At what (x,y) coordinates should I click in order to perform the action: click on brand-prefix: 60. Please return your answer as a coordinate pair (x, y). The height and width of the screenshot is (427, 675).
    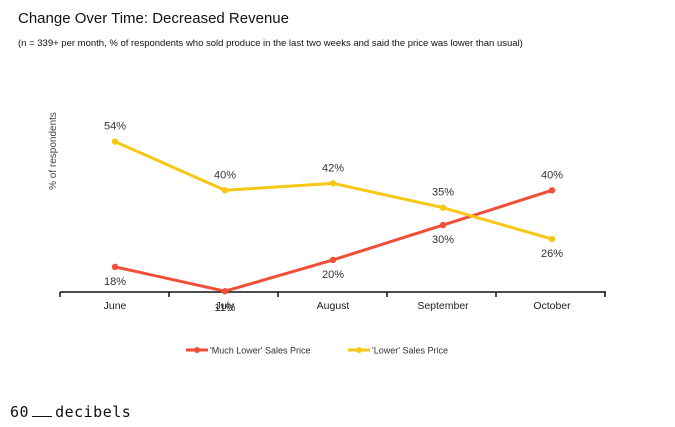
    Looking at the image, I should click on (20, 412).